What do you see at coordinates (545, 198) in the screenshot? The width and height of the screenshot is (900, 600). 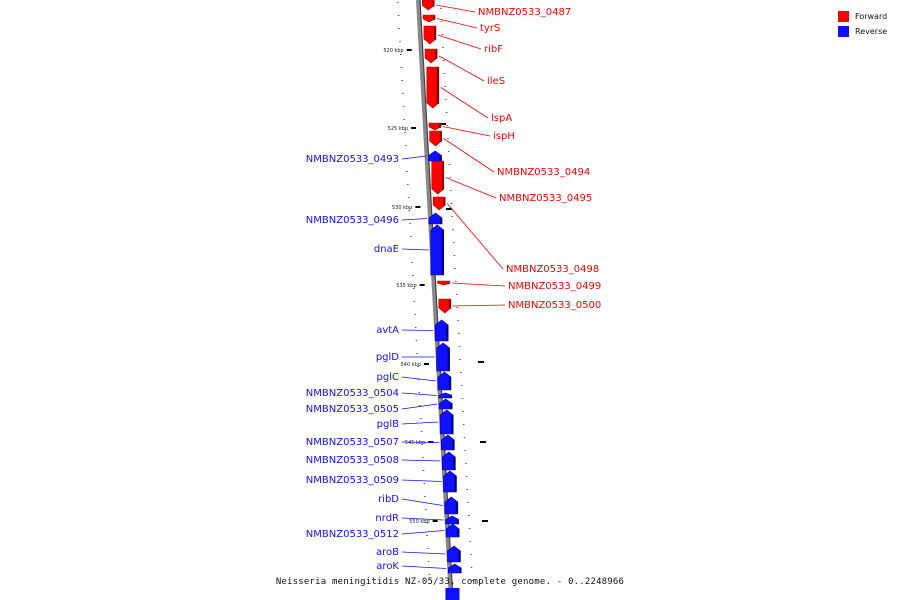 I see `forward-gene-label: NMBNZ0533_0495` at bounding box center [545, 198].